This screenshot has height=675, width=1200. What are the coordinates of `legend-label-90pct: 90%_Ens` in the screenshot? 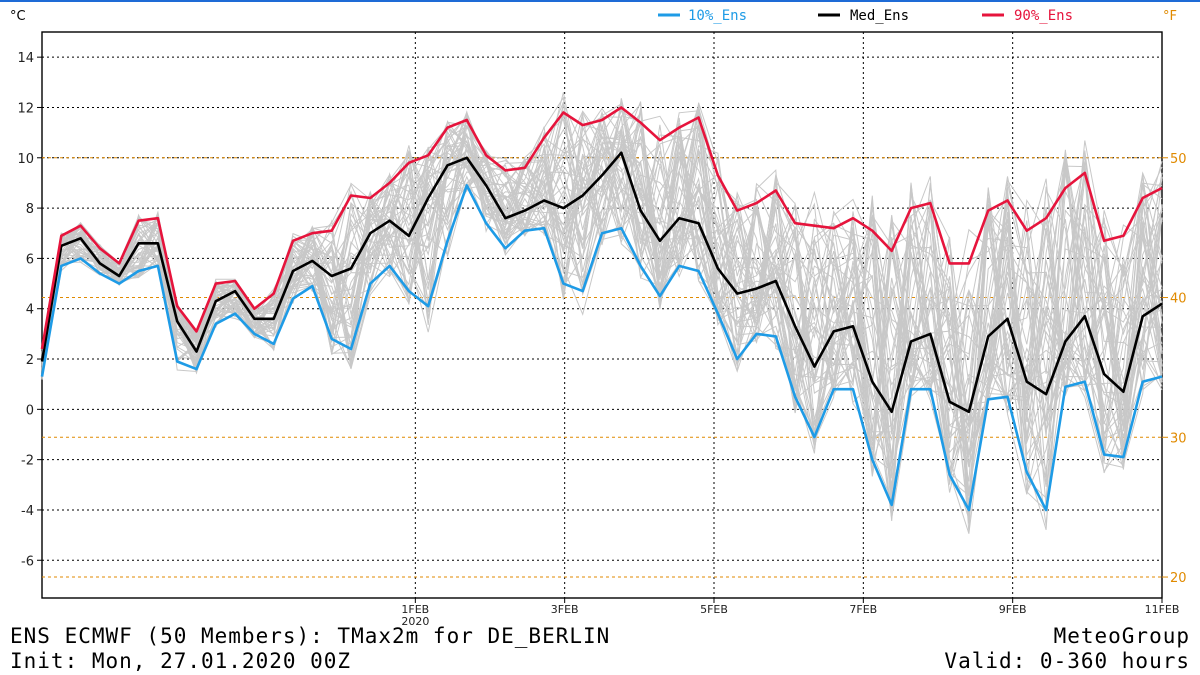 It's located at (1043, 16).